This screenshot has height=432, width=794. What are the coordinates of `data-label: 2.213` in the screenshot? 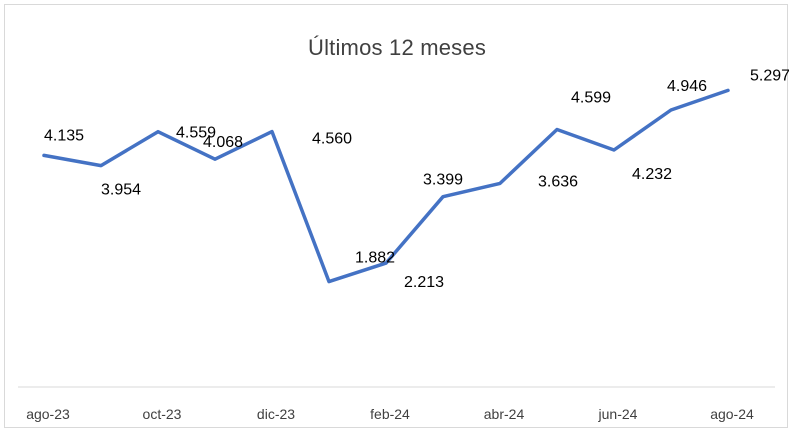 It's located at (424, 282).